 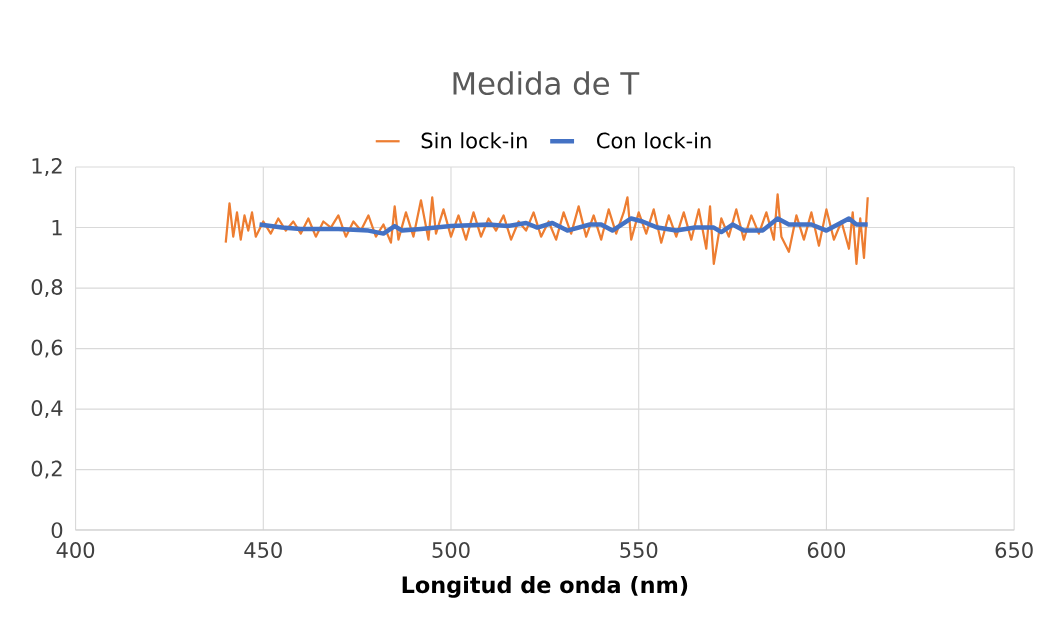 What do you see at coordinates (1014, 549) in the screenshot?
I see `x-tick-label: 650` at bounding box center [1014, 549].